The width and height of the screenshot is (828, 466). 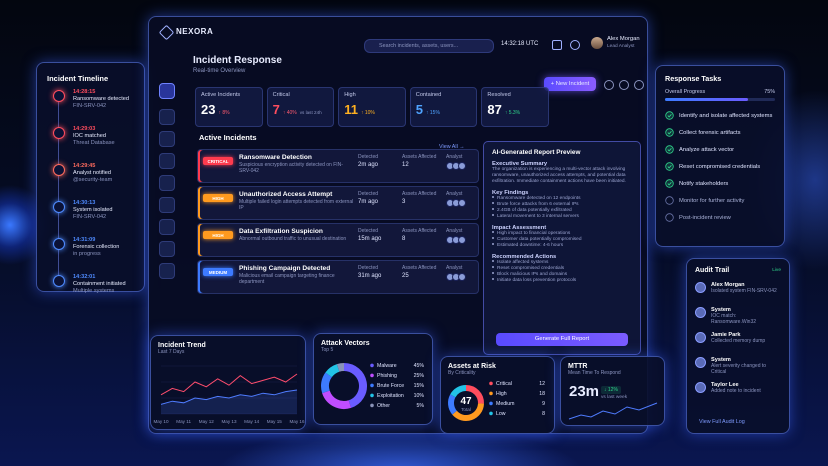 What do you see at coordinates (722, 422) in the screenshot?
I see `audit-link: View Full Audit Log` at bounding box center [722, 422].